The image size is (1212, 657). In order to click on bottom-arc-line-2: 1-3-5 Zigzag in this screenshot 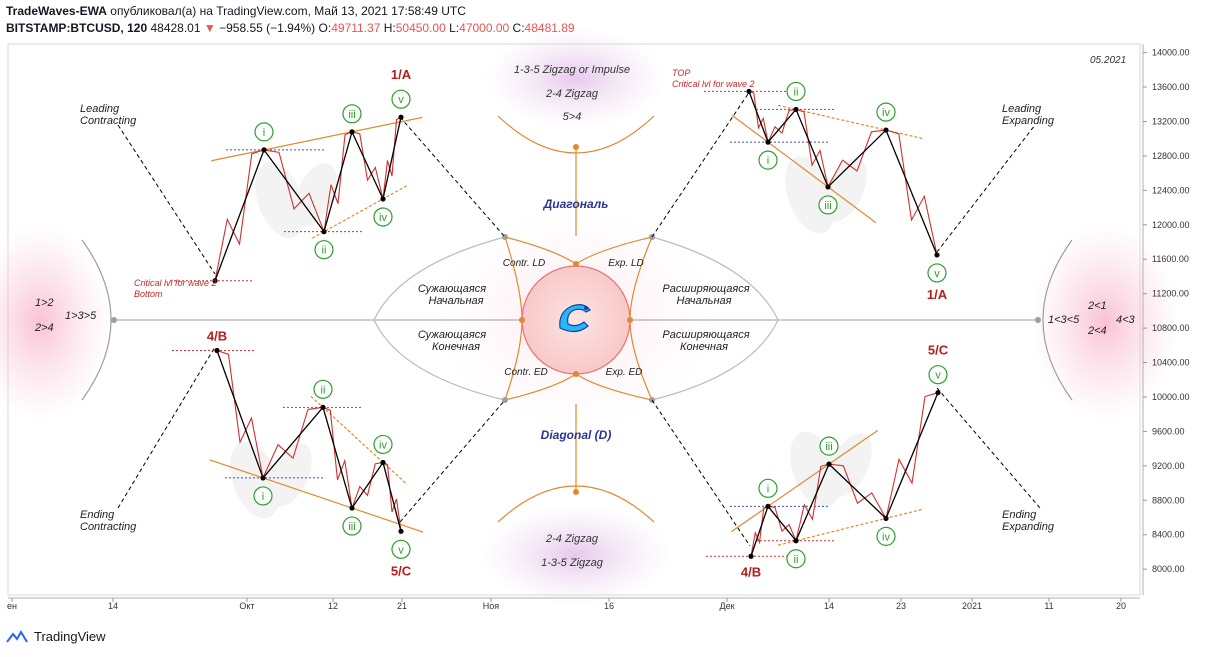, I will do `click(572, 563)`.